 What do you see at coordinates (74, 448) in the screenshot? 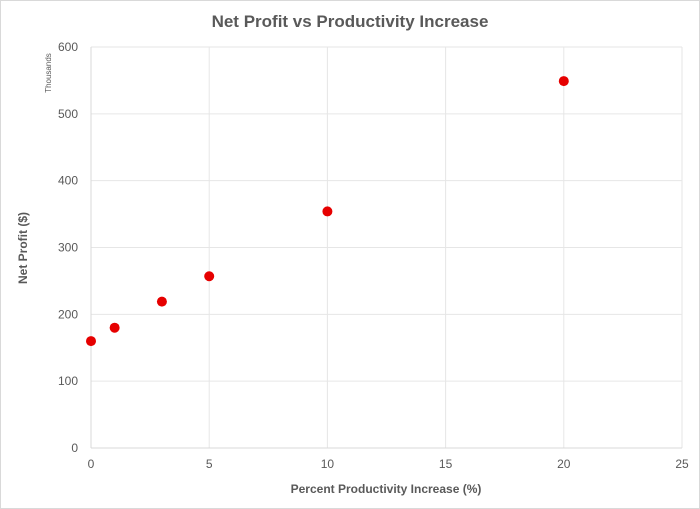
I see `y-tick-label: 0` at bounding box center [74, 448].